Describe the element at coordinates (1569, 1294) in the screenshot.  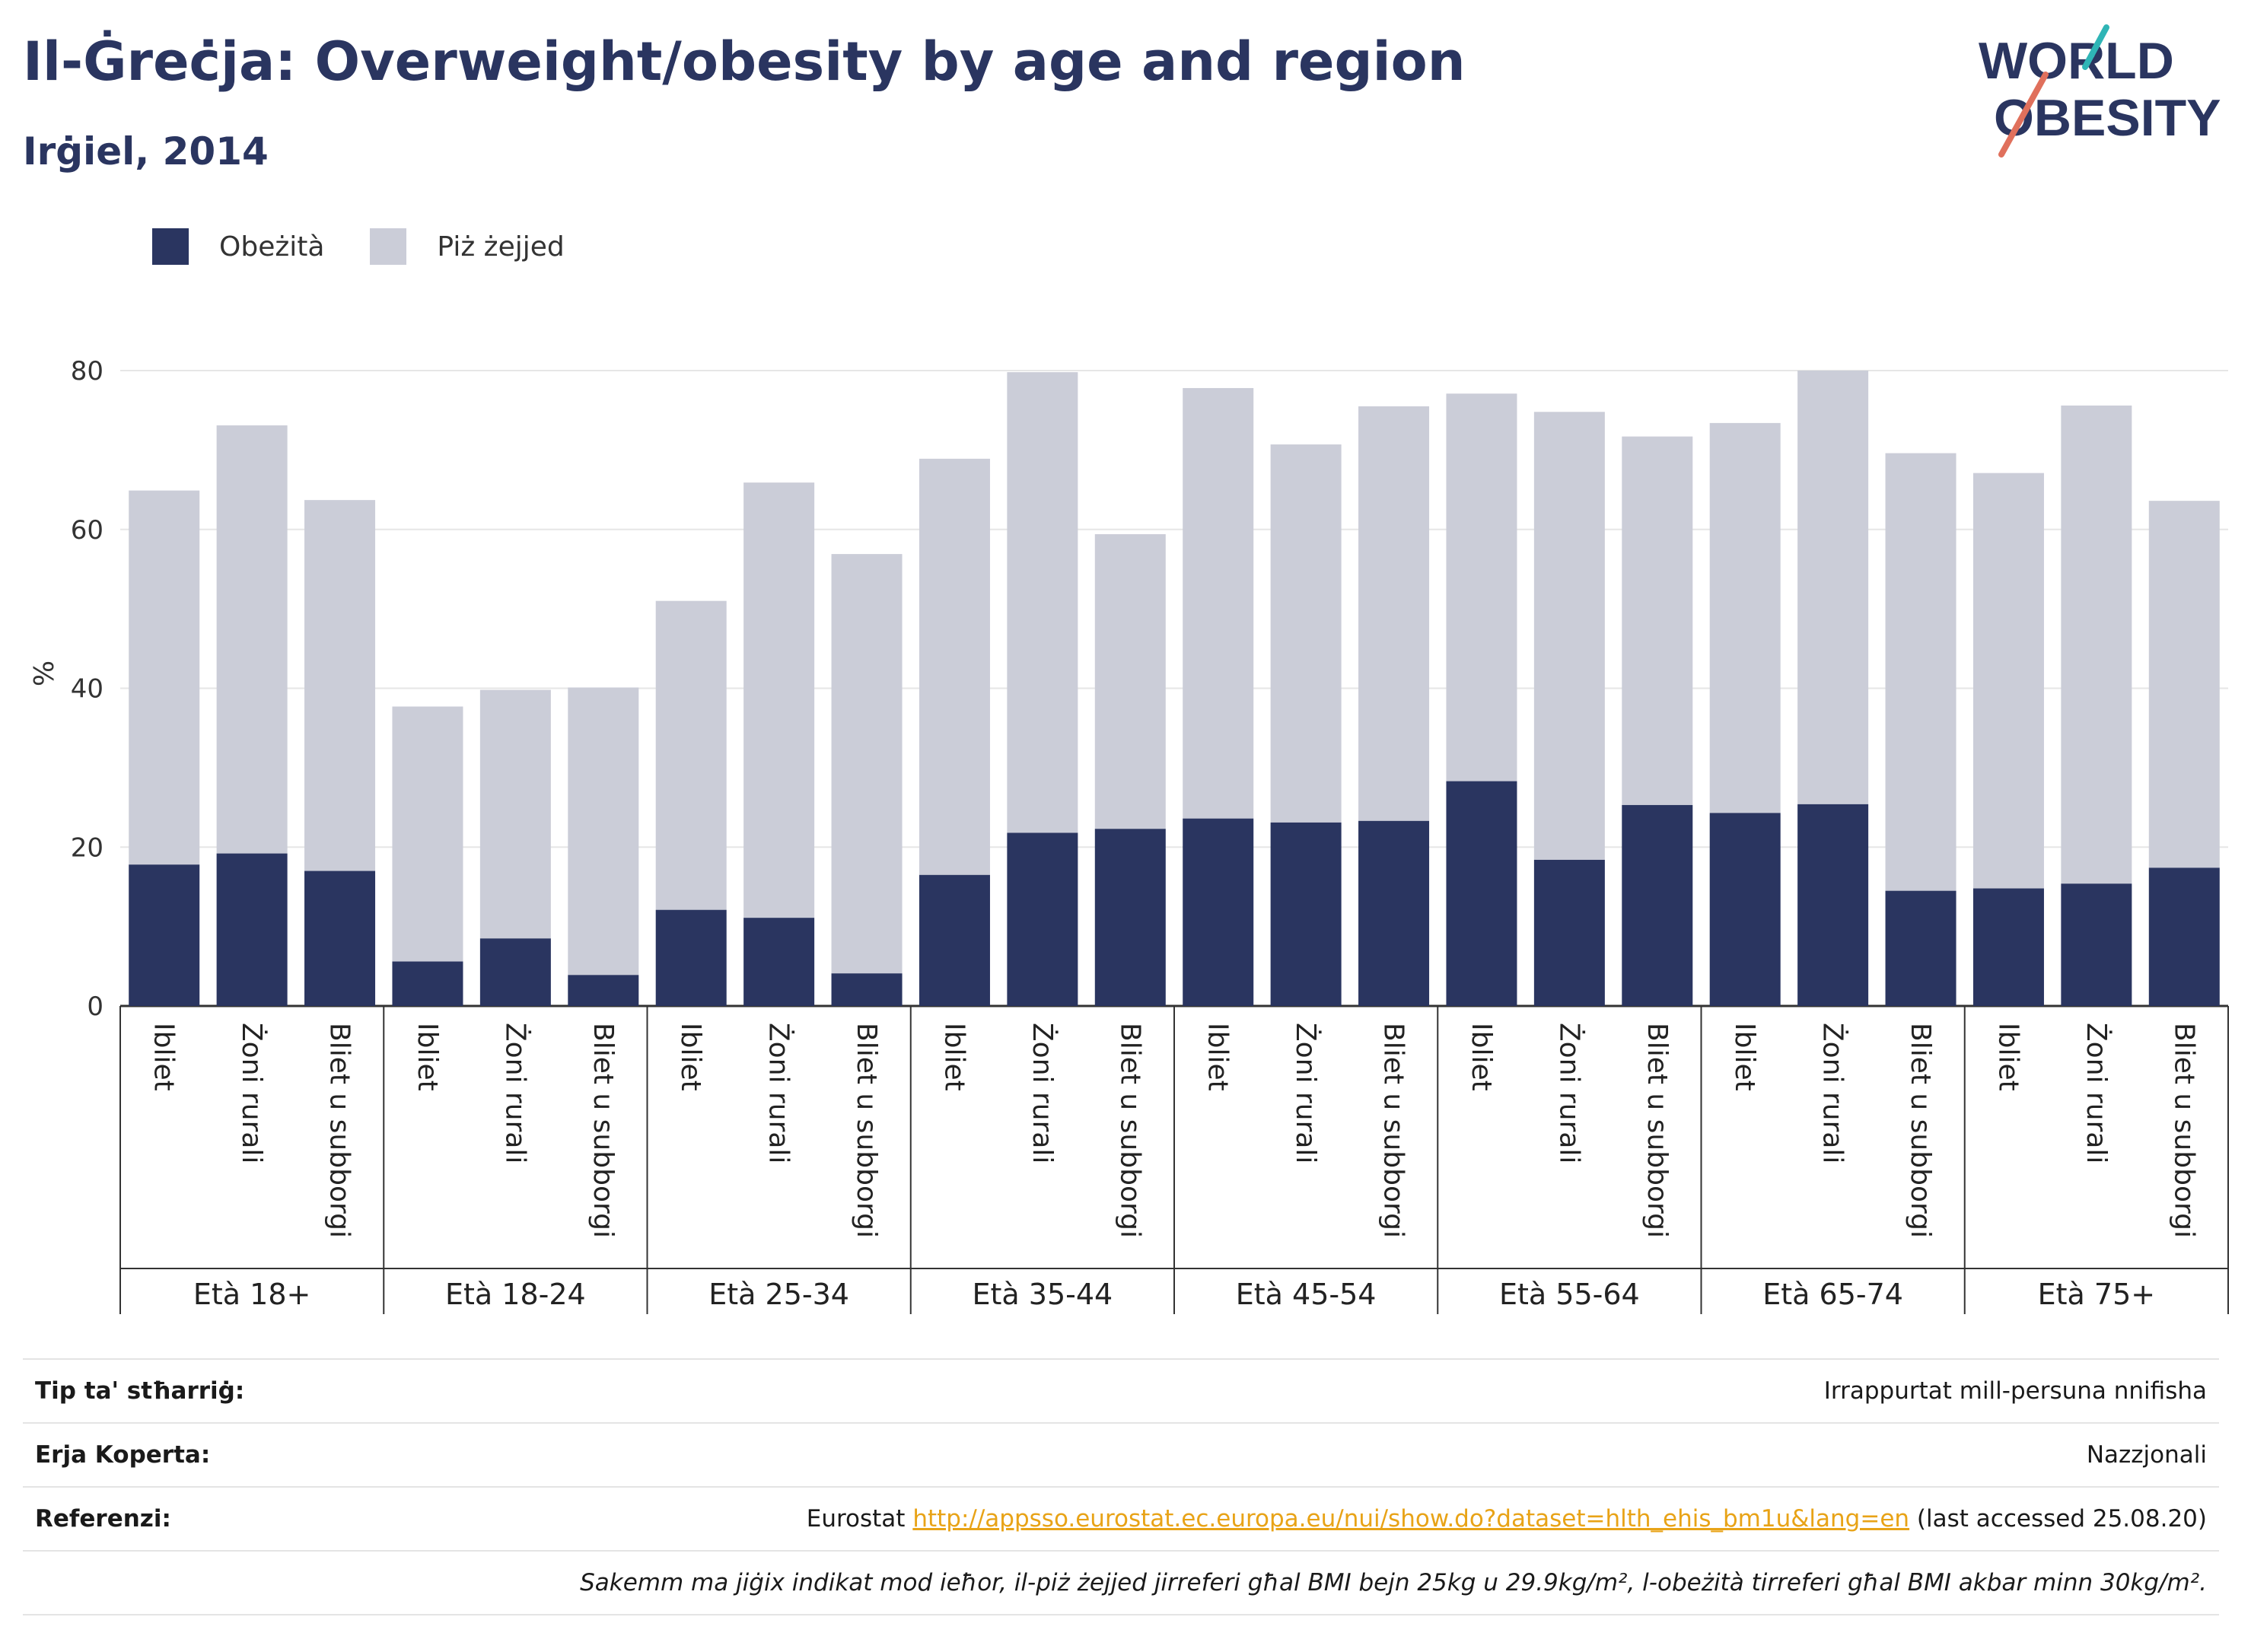
I see `x-group-label: Età 55-64` at that location.